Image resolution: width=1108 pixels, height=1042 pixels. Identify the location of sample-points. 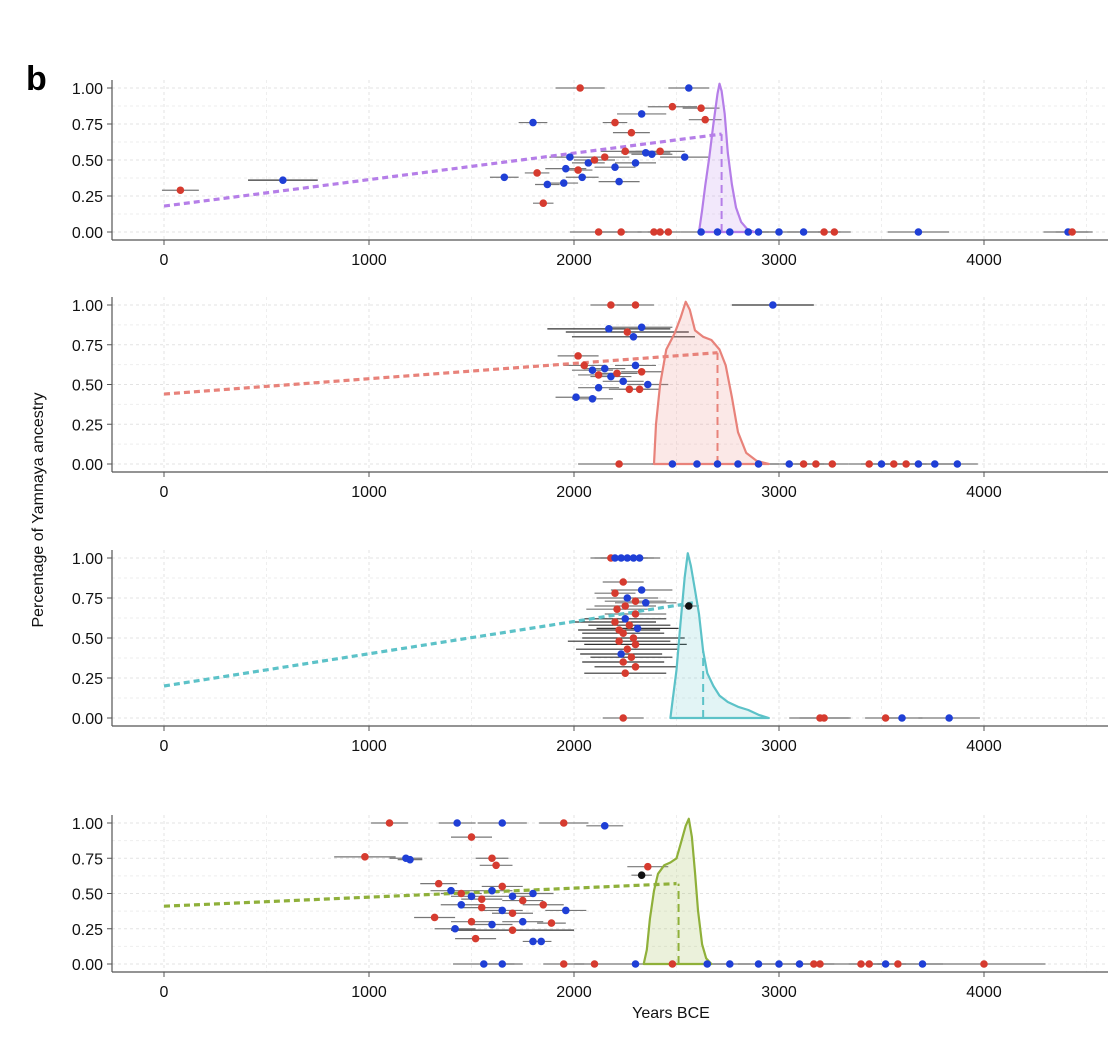
(674, 893).